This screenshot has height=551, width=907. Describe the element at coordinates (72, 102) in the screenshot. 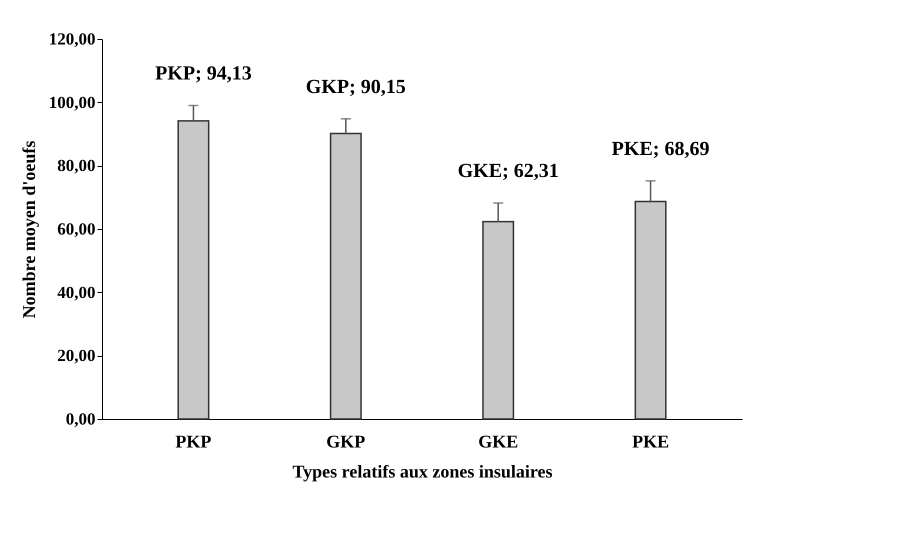

I see `y-tick-label: 100,00` at that location.